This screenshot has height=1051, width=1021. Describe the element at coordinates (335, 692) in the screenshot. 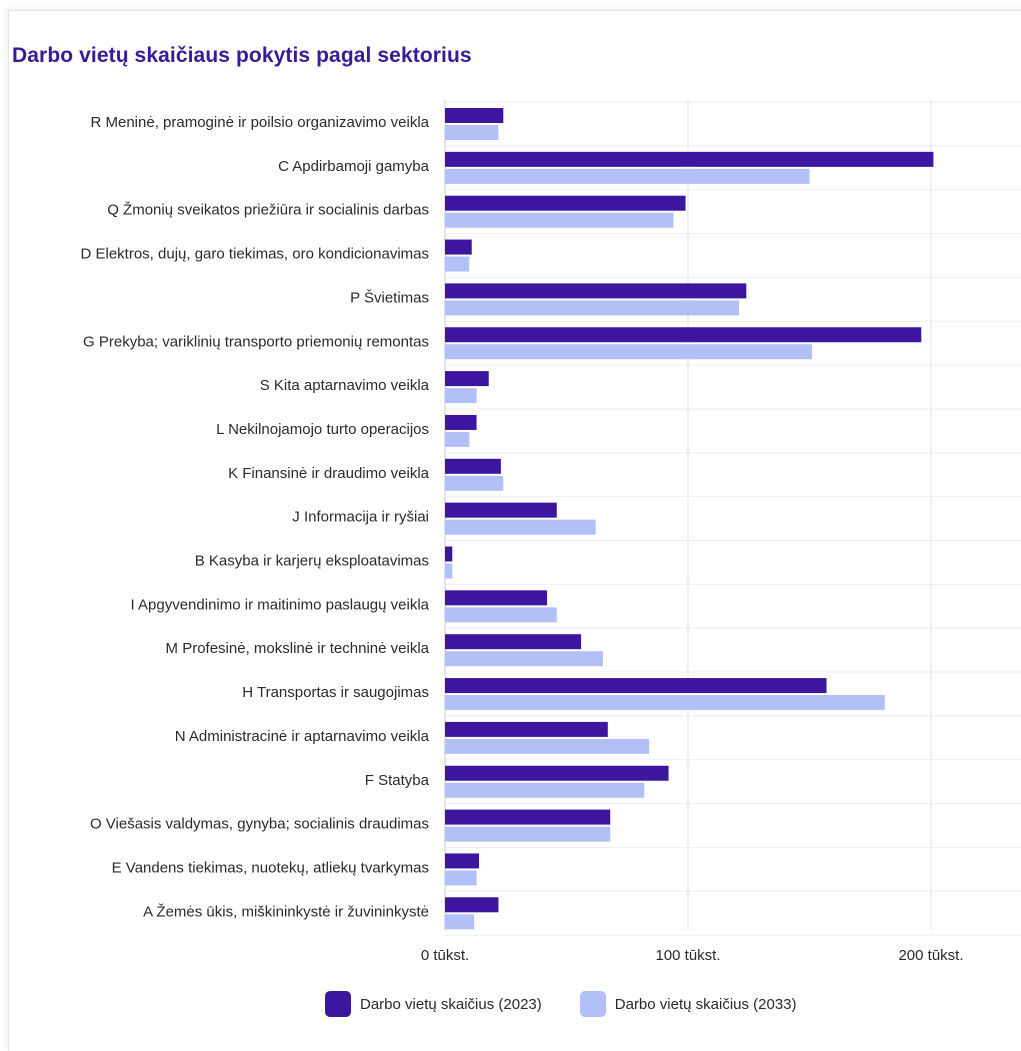

I see `category-label: H Transportas ir saugojimas` at that location.